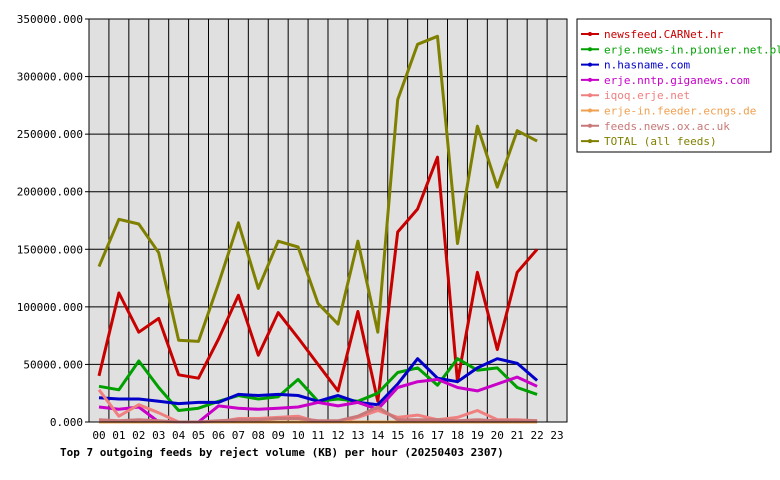 This screenshot has width=780, height=480. Describe the element at coordinates (378, 435) in the screenshot. I see `x-tick-label: 14` at that location.